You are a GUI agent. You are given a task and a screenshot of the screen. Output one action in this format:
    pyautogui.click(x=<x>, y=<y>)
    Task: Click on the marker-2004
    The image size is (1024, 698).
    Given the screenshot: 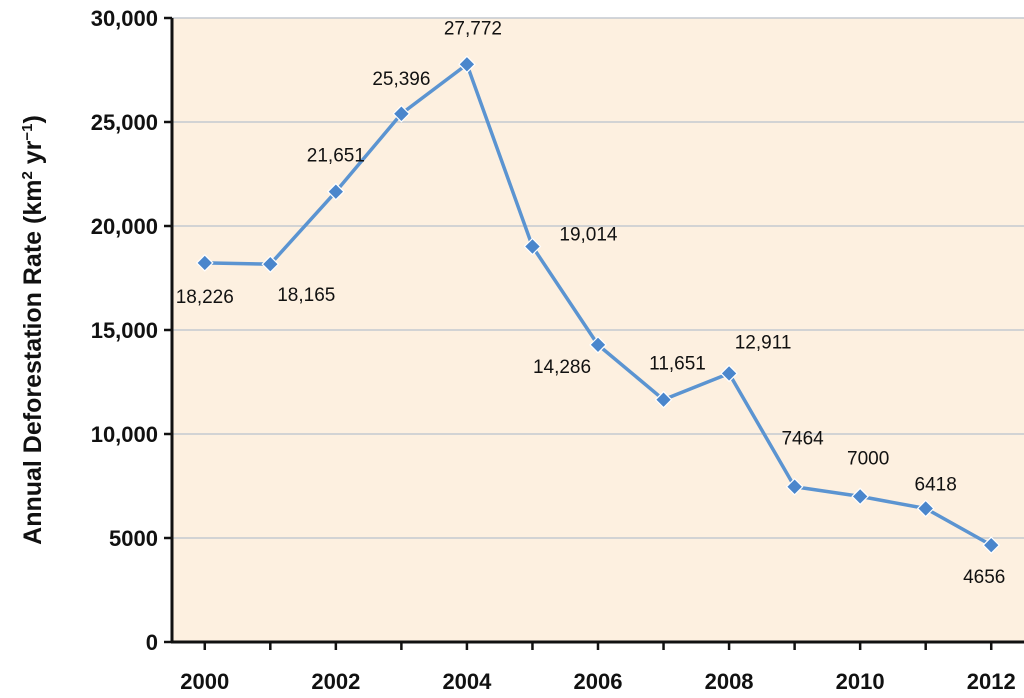 What is the action you would take?
    pyautogui.click(x=467, y=64)
    